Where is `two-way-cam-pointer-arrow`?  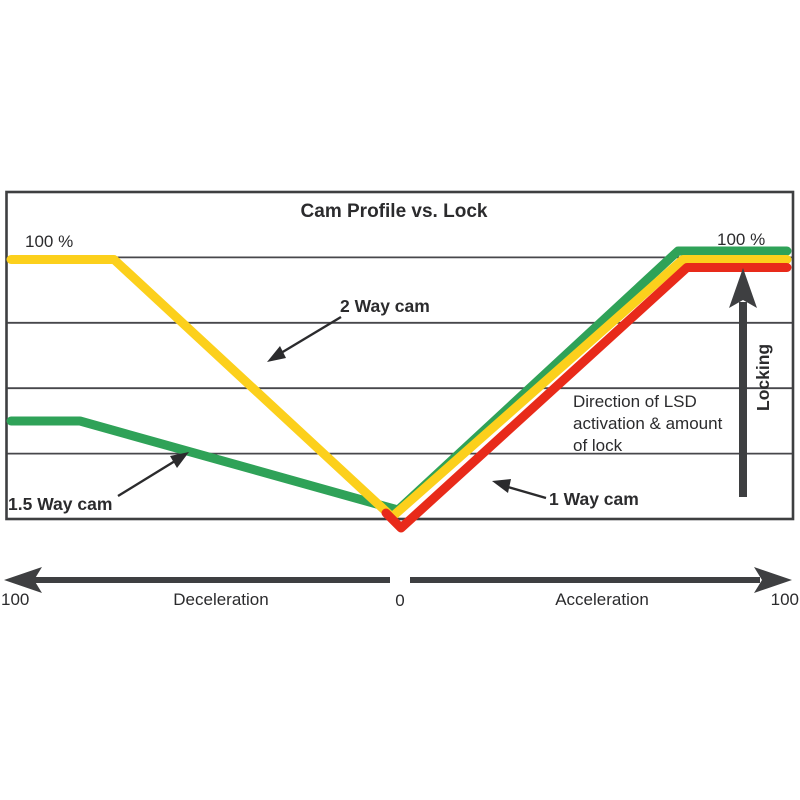 two-way-cam-pointer-arrow is located at coordinates (304, 338).